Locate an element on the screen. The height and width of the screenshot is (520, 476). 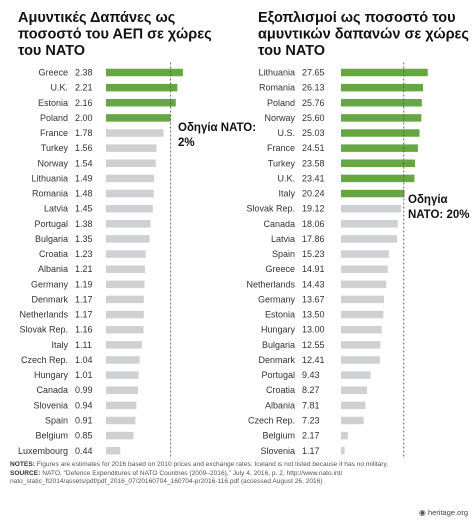
threshold-annotation: 2% is located at coordinates (186, 143).